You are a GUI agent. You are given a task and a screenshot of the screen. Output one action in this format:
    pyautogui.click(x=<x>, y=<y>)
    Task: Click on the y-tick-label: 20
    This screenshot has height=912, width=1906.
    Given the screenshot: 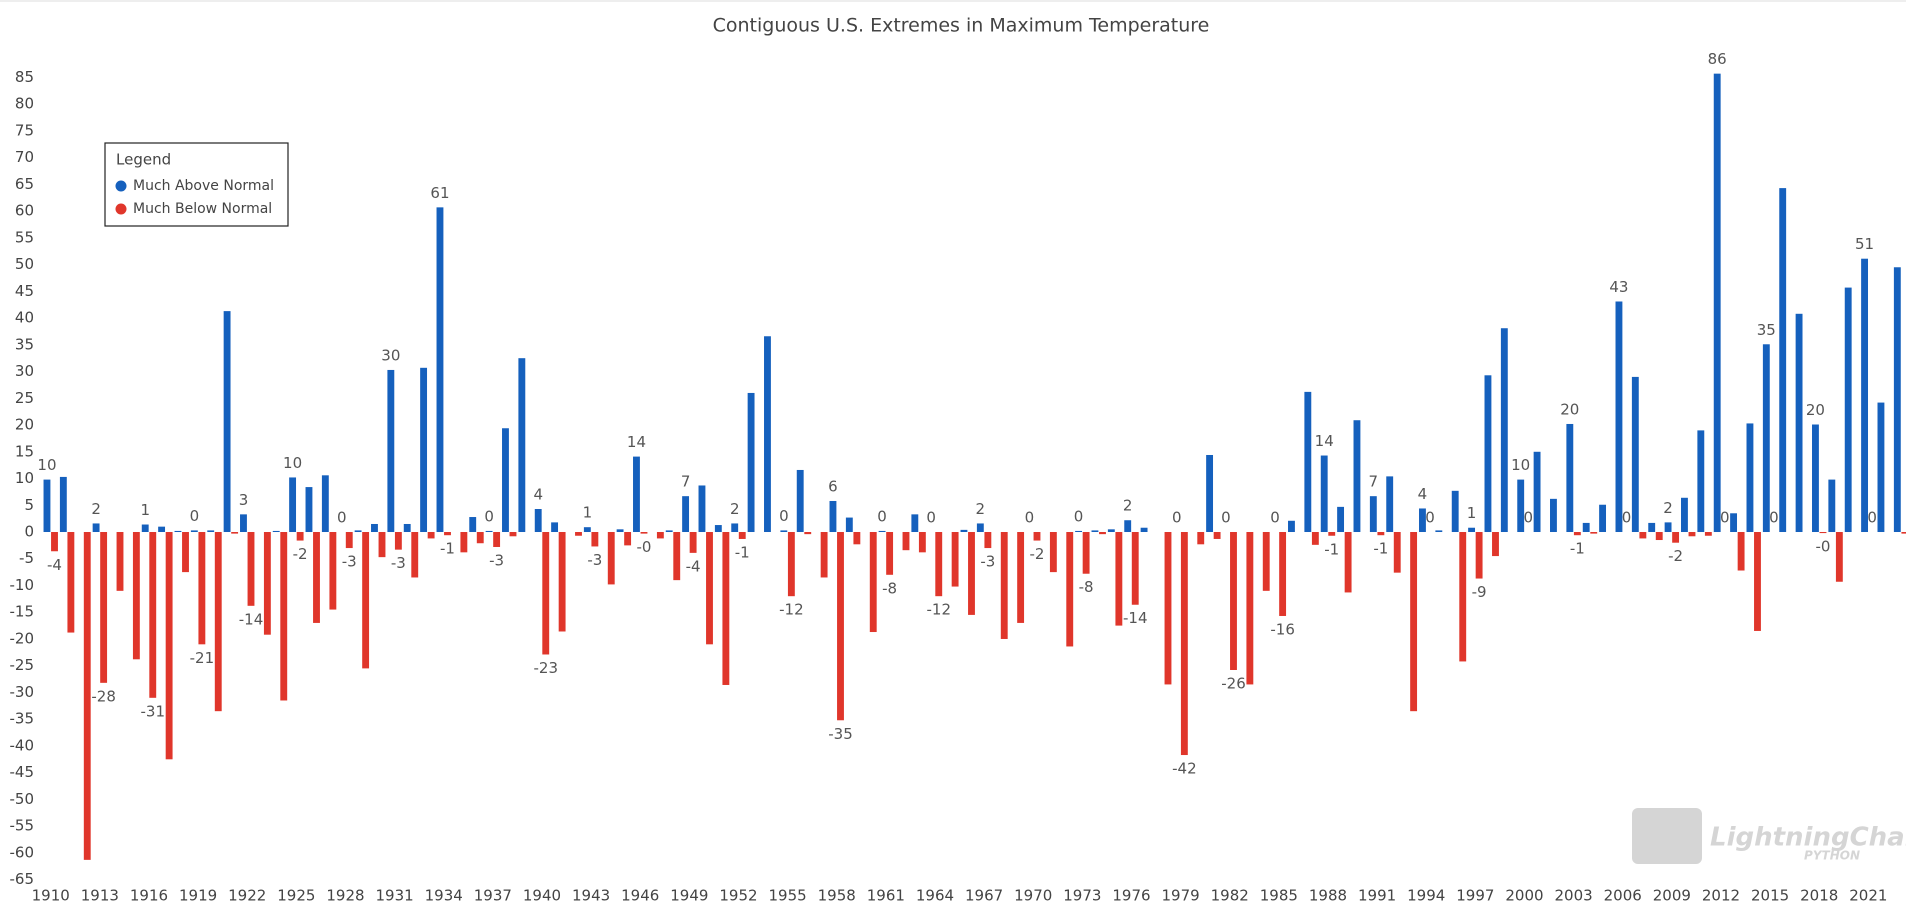 What is the action you would take?
    pyautogui.click(x=24, y=425)
    